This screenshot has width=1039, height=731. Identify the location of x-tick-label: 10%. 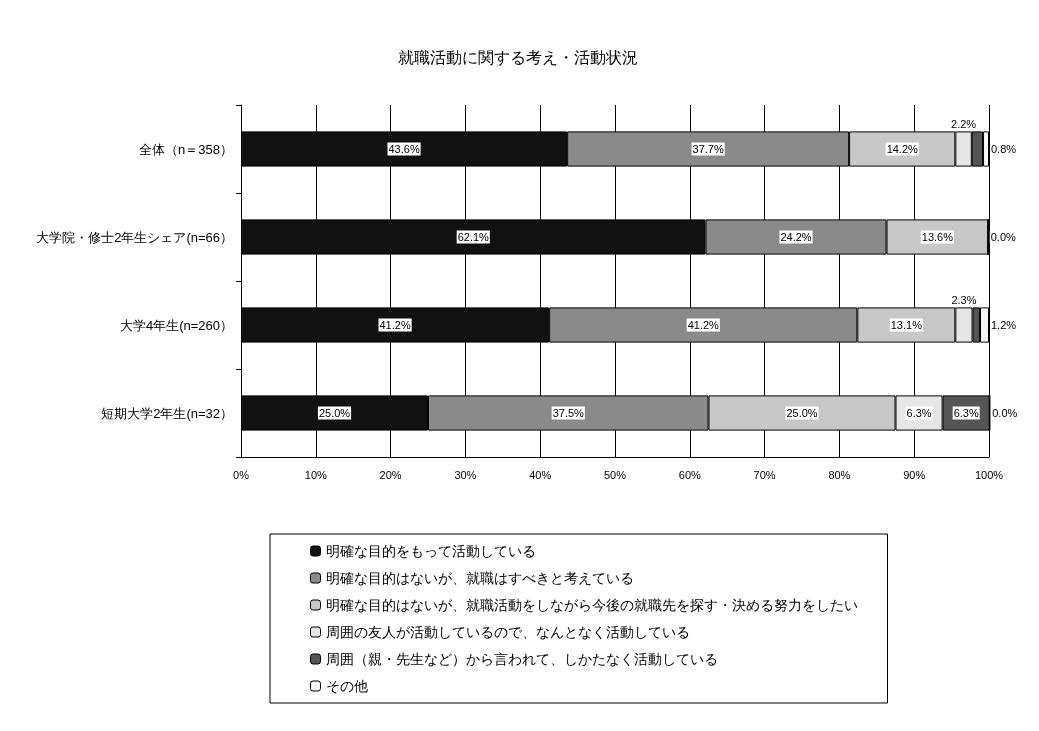
(316, 474).